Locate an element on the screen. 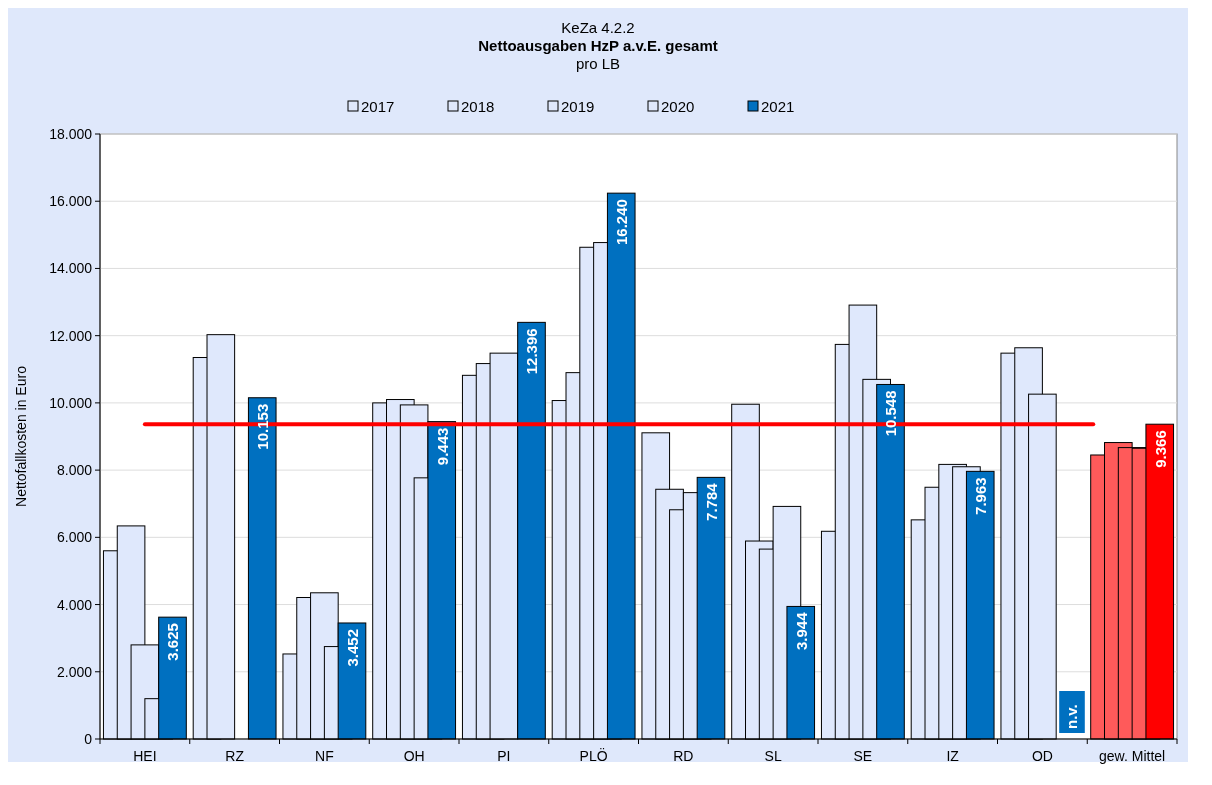 This screenshot has width=1212, height=785. data-label: 9.366 is located at coordinates (1160, 449).